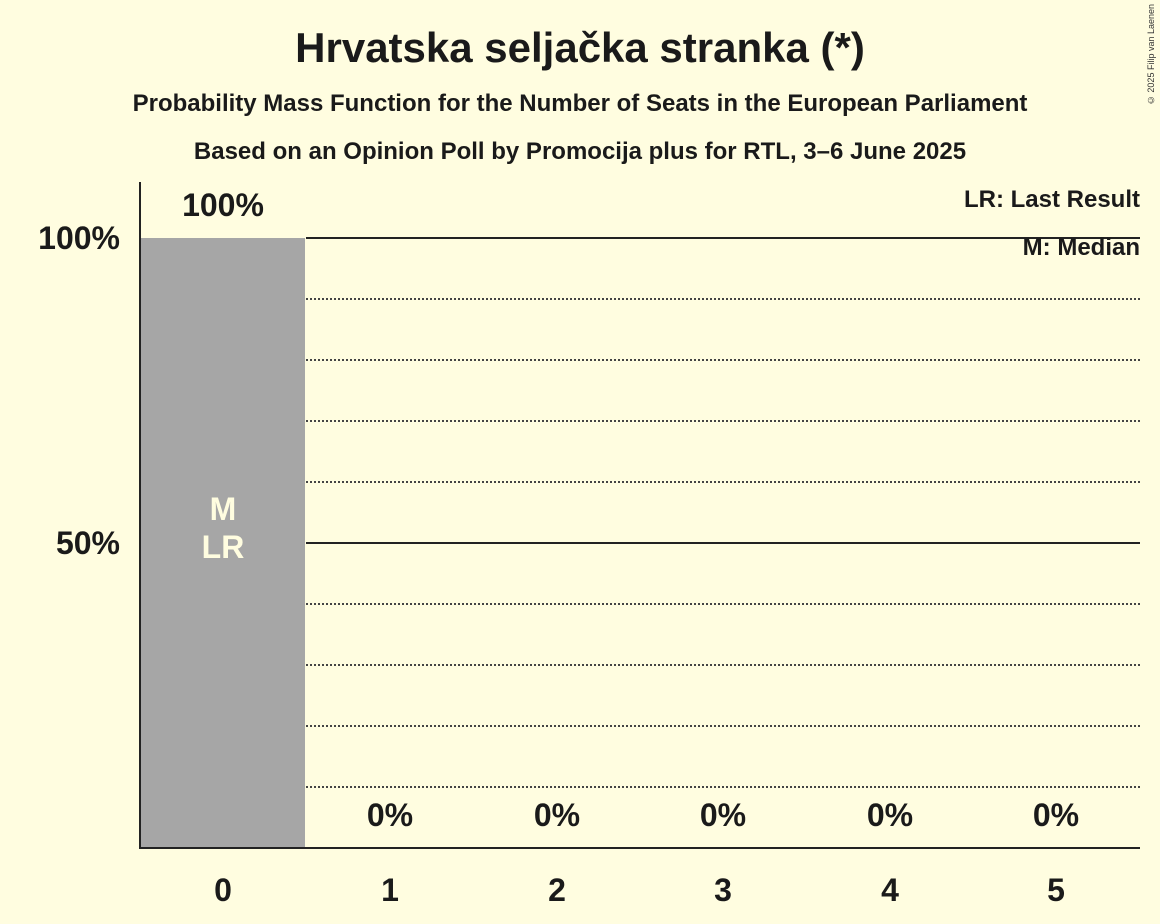  I want to click on x-tick-5: 5, so click(1056, 890).